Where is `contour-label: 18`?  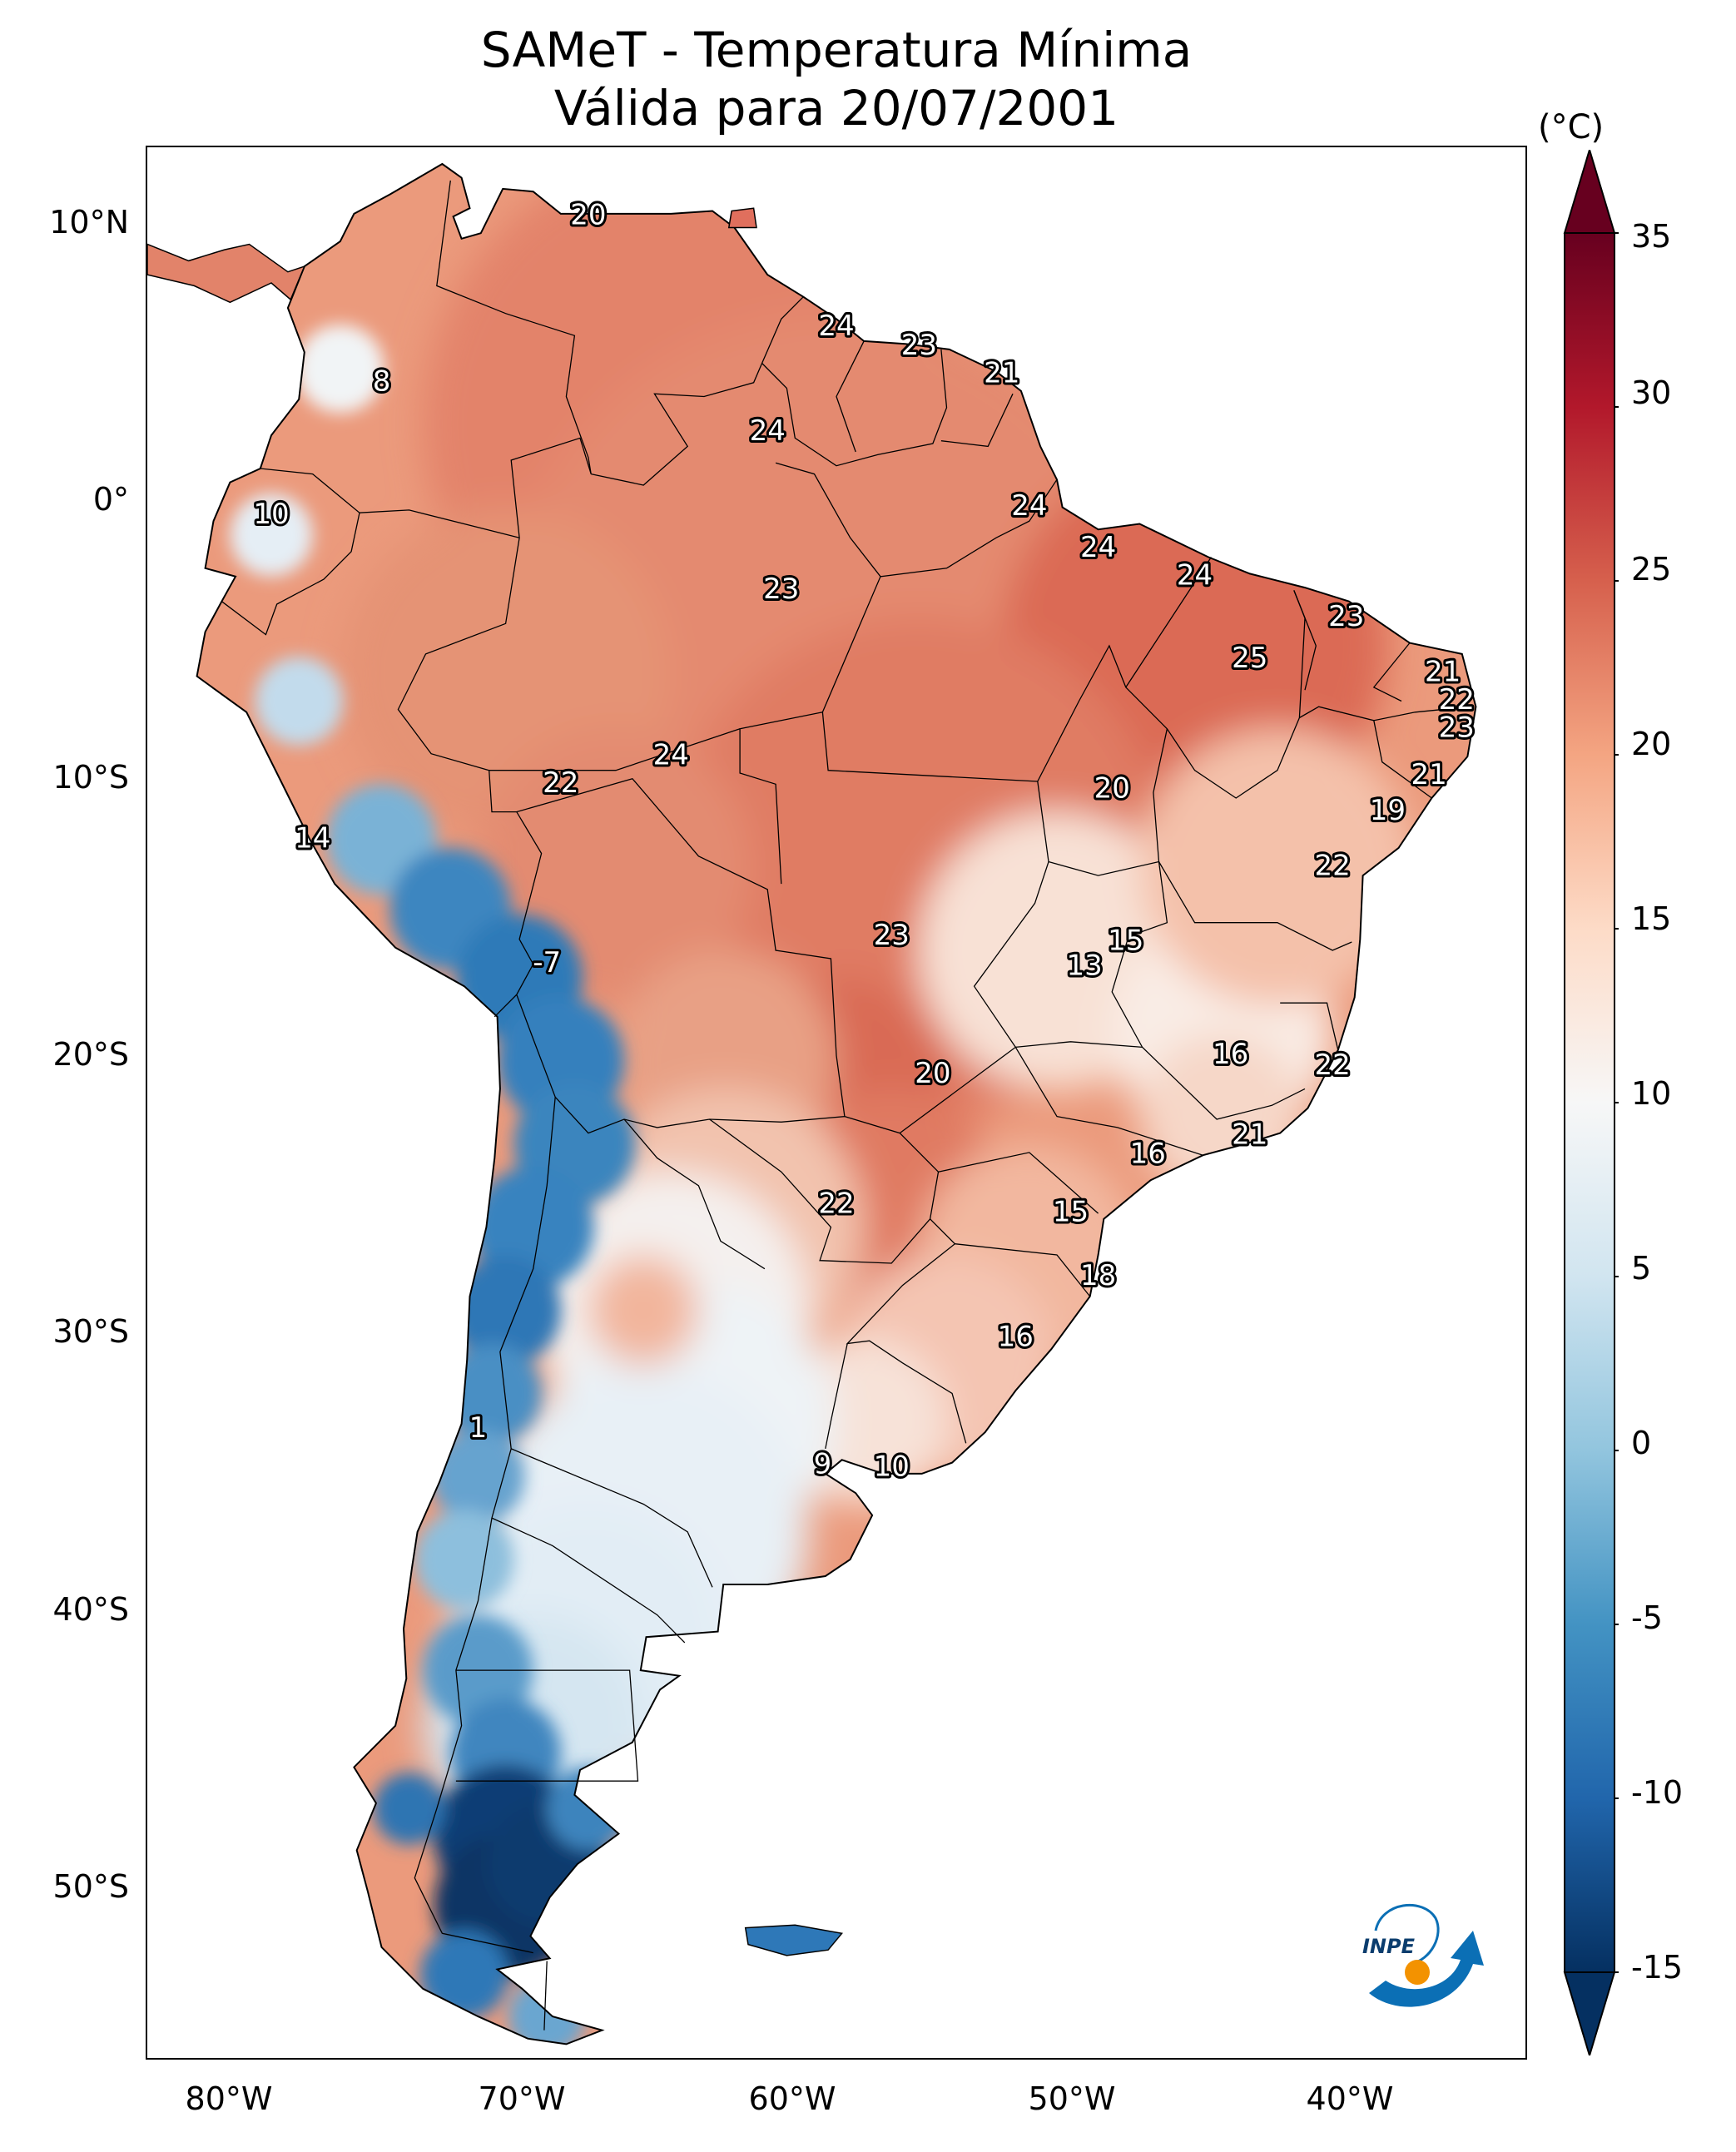 contour-label: 18 is located at coordinates (1098, 1275).